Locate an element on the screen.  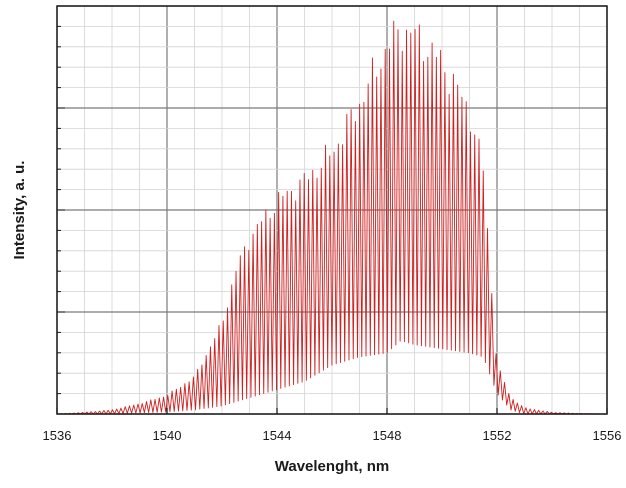
x-axis-label: Wavelenght, nm is located at coordinates (332, 466).